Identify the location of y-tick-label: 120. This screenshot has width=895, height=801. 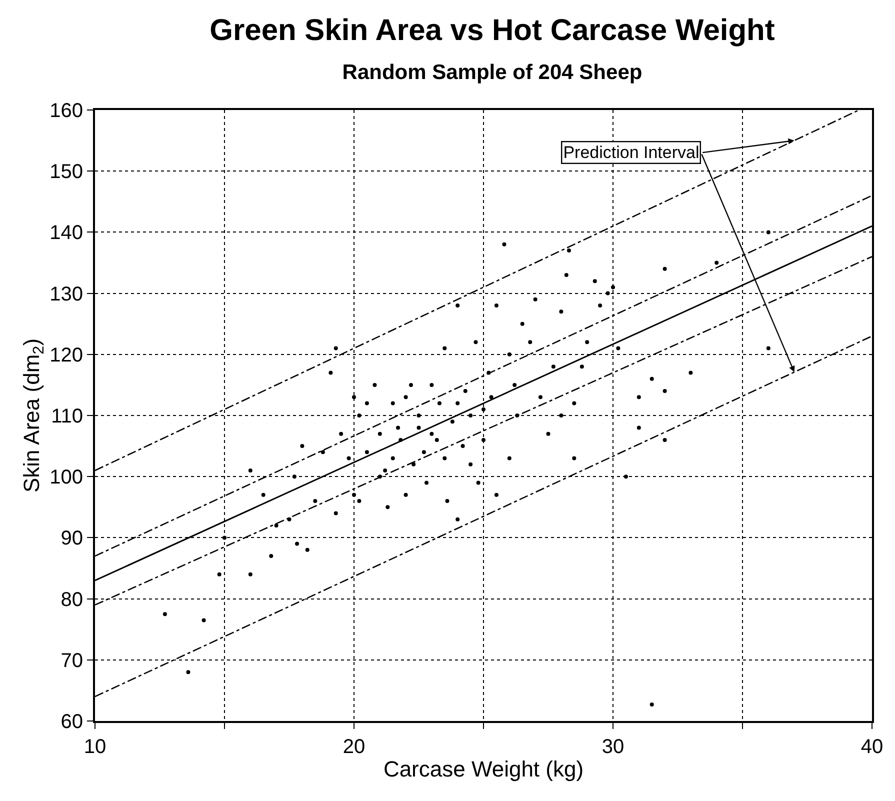
(66, 355).